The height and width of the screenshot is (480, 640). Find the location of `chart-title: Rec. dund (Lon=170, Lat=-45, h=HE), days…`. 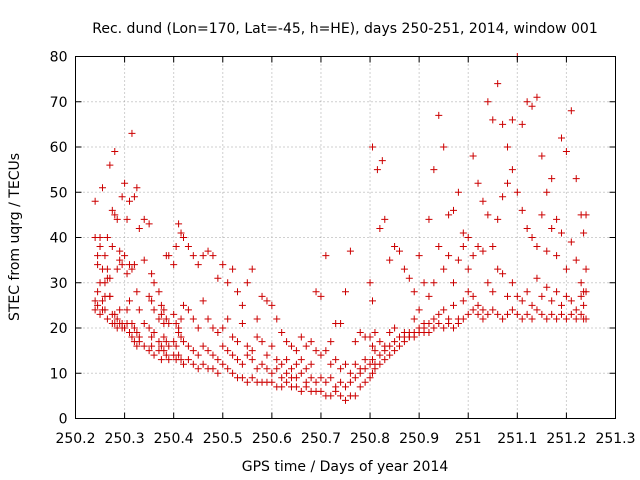

chart-title: Rec. dund (Lon=170, Lat=-45, h=HE), days… is located at coordinates (345, 29).